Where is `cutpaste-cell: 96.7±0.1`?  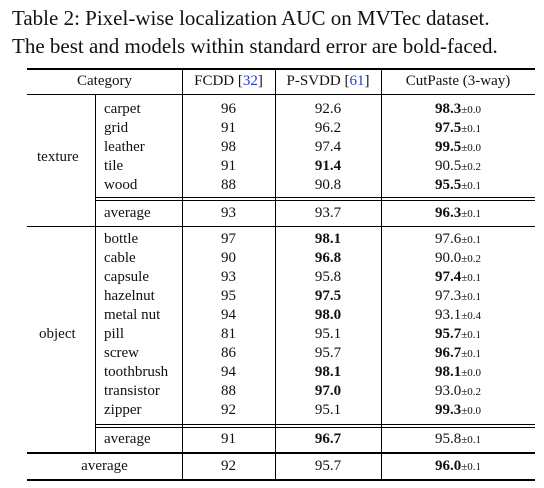
cutpaste-cell: 96.7±0.1 is located at coordinates (458, 354).